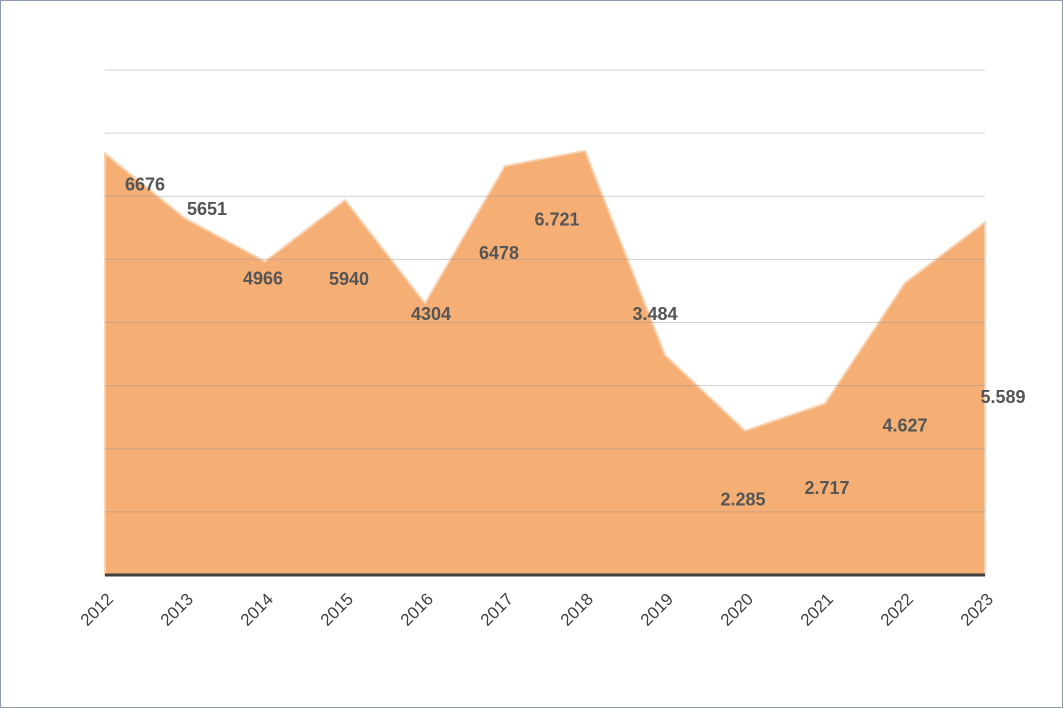 This screenshot has height=708, width=1063. What do you see at coordinates (742, 500) in the screenshot?
I see `value-label: 2.285` at bounding box center [742, 500].